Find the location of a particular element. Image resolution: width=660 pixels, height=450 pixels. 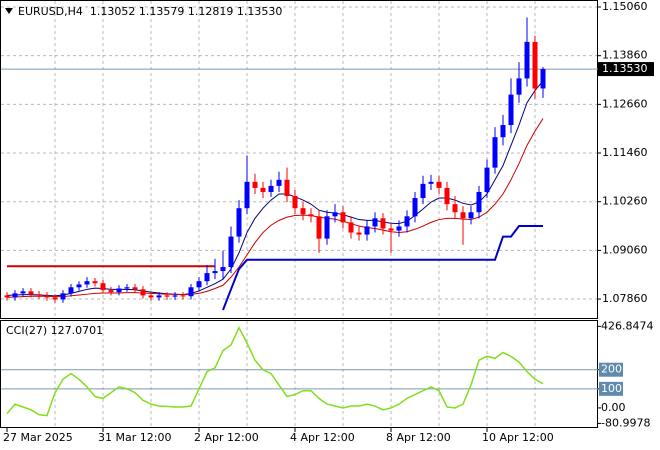

y-tick-label: 426.8474 is located at coordinates (627, 325).